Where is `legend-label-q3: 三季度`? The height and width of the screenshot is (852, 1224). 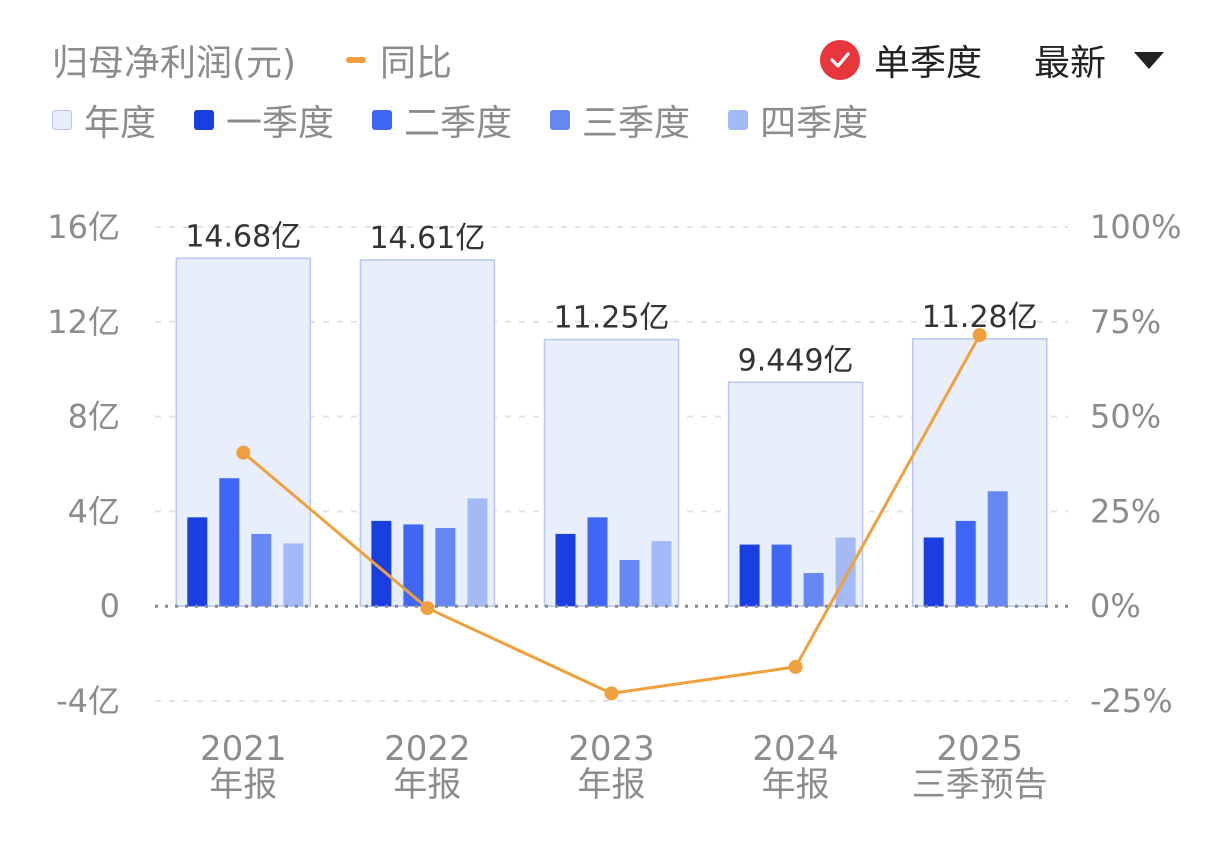
legend-label-q3: 三季度 is located at coordinates (636, 123).